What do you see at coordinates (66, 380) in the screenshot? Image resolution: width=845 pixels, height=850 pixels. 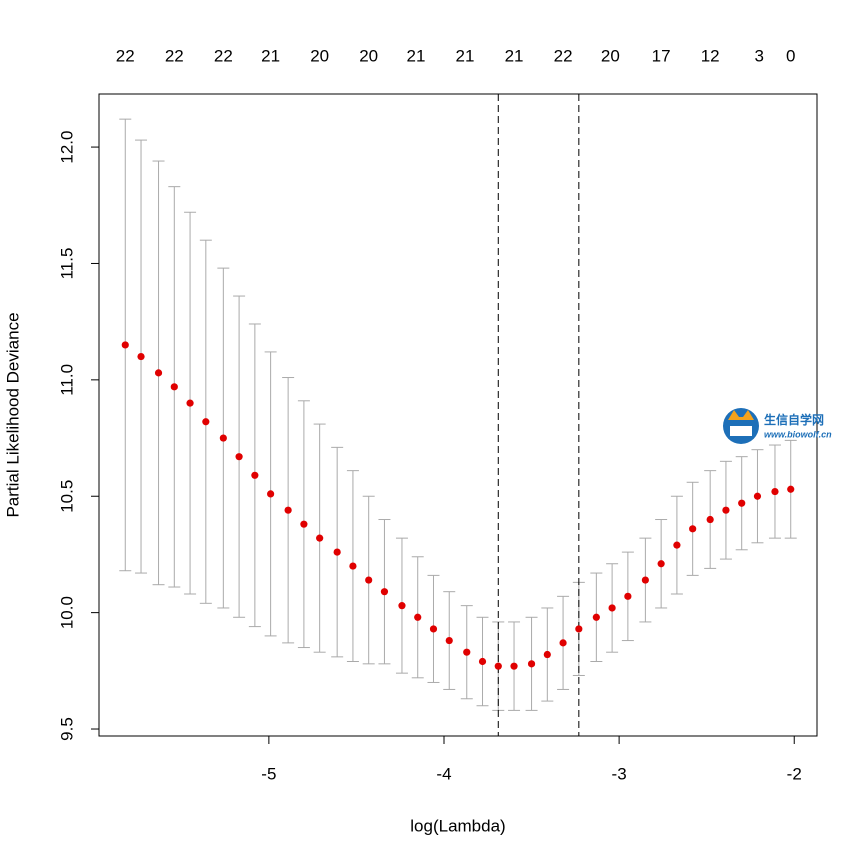 I see `y-tick-label: 11.0` at bounding box center [66, 380].